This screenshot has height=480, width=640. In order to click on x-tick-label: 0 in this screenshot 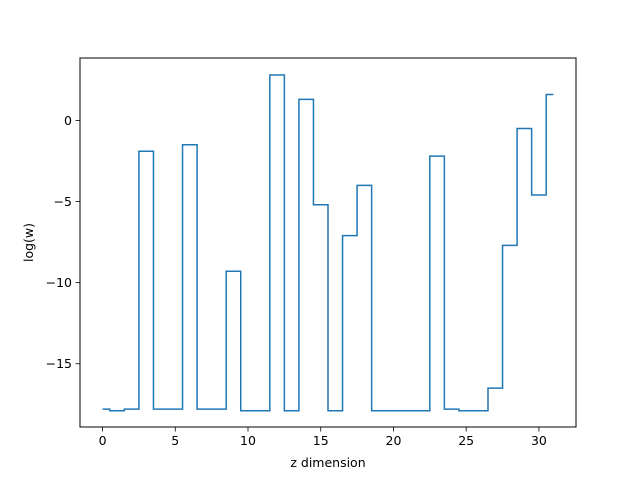, I will do `click(103, 440)`.